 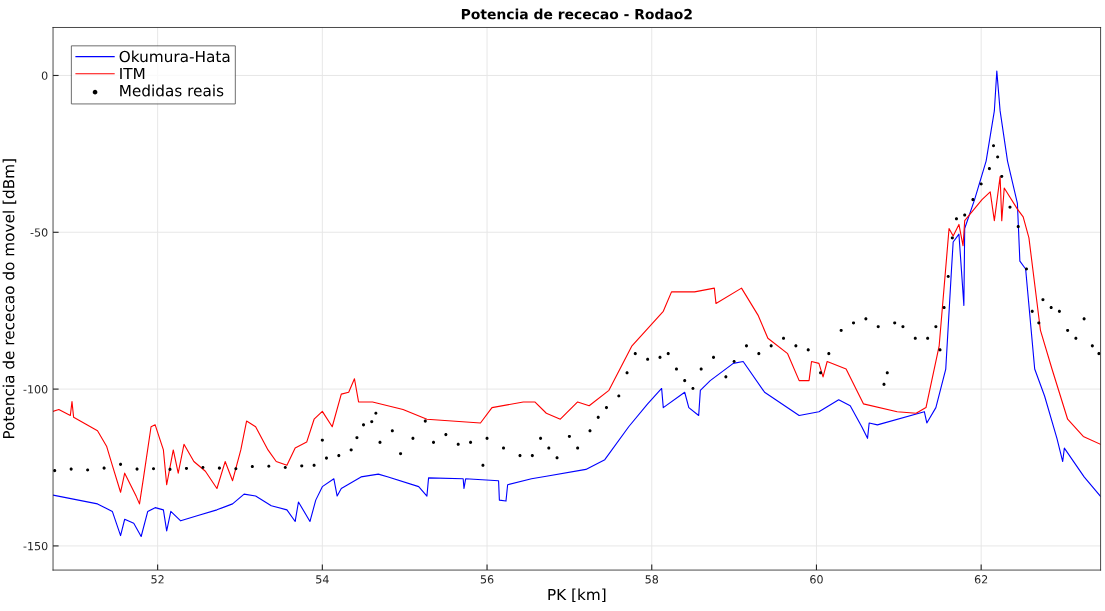 What do you see at coordinates (132, 73) in the screenshot?
I see `legend-label: ITM` at bounding box center [132, 73].